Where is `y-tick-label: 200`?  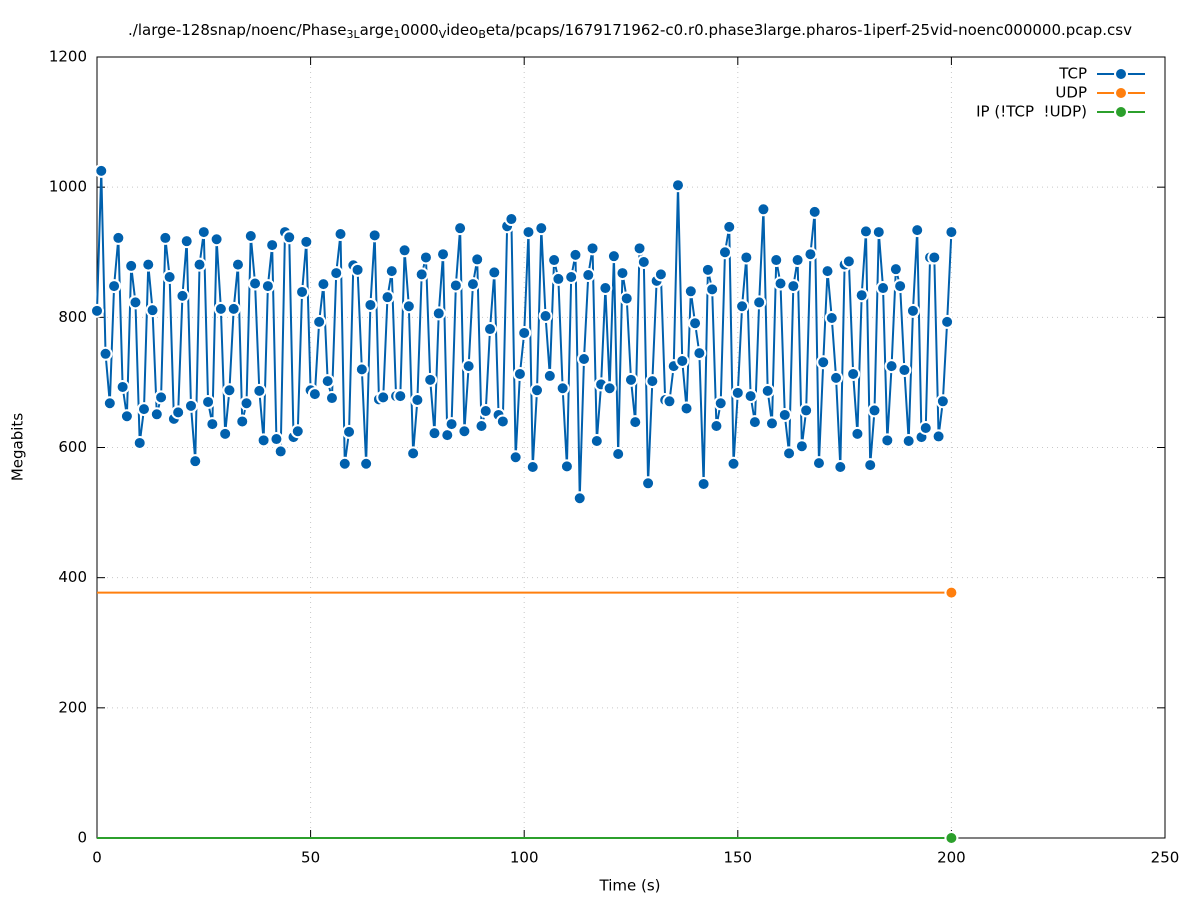 y-tick-label: 200 is located at coordinates (72, 707).